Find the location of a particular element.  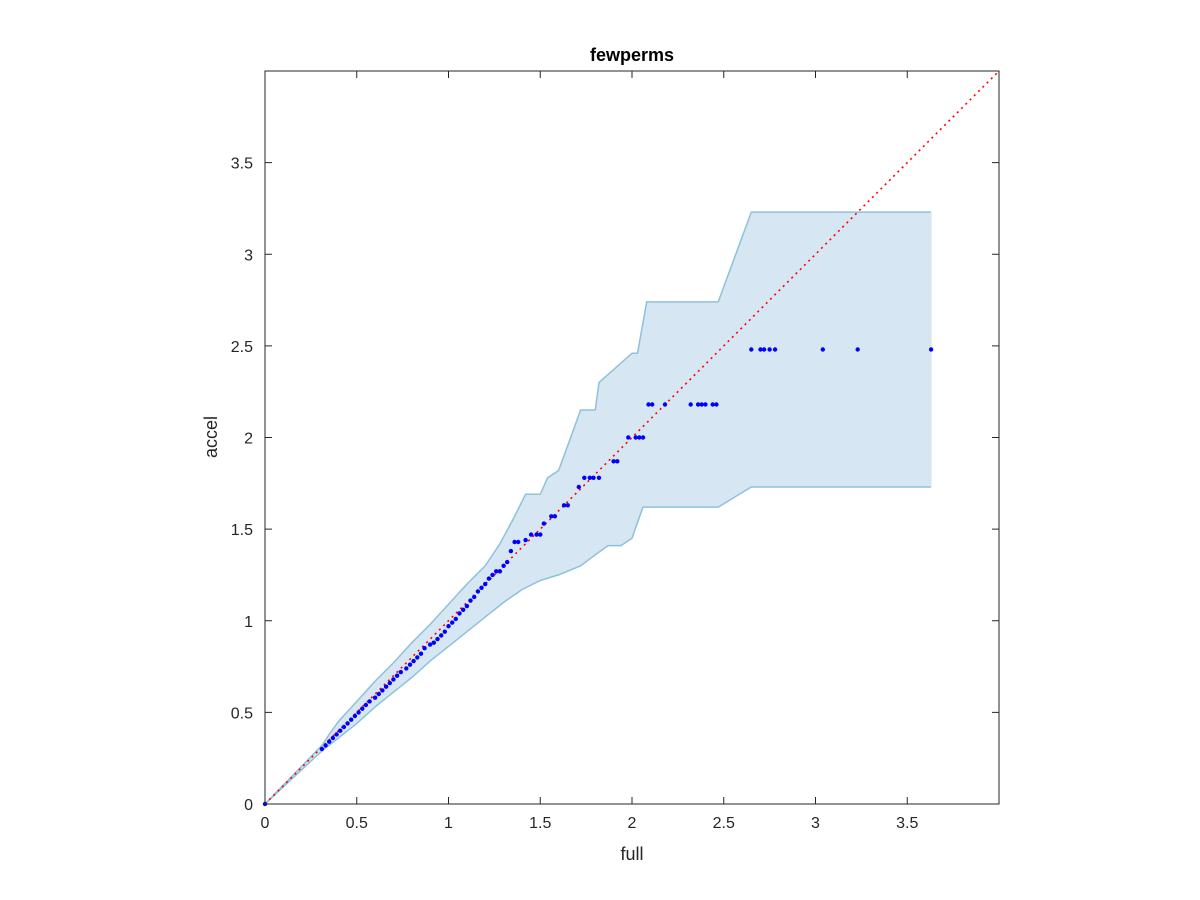

x-tick-label: 2 is located at coordinates (632, 823).